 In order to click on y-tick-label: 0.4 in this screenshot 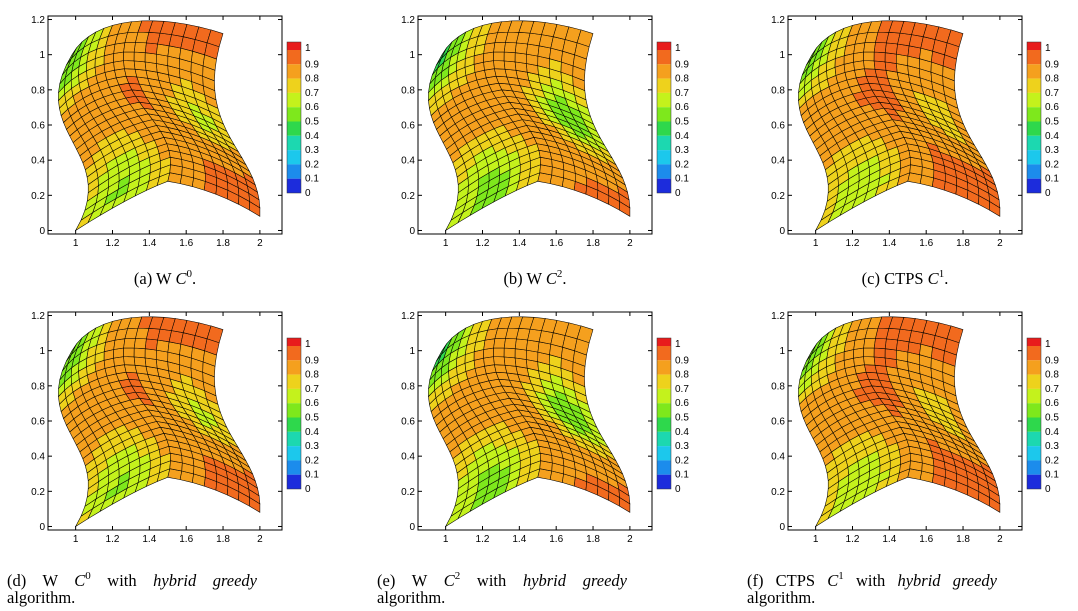, I will do `click(778, 457)`.